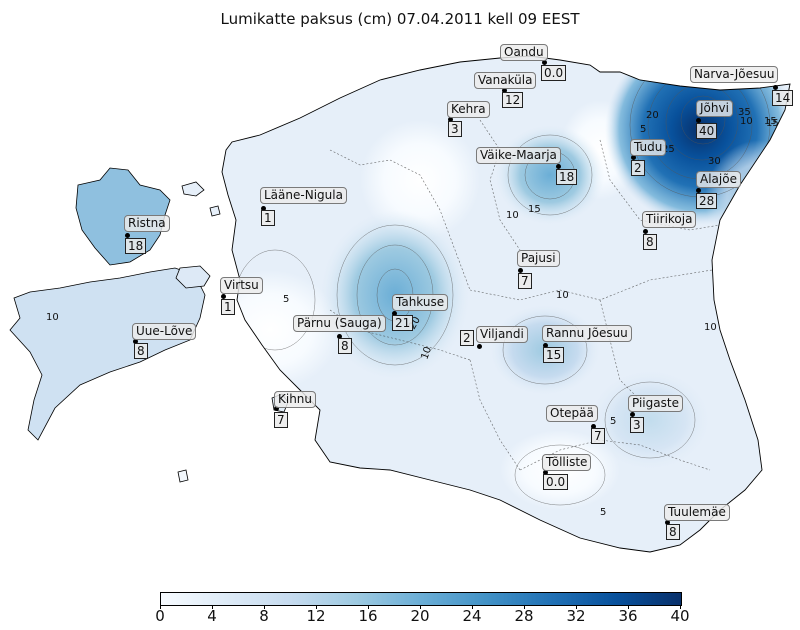 Image resolution: width=800 pixels, height=630 pixels. Describe the element at coordinates (215, 211) in the screenshot. I see `coast-islet` at that location.